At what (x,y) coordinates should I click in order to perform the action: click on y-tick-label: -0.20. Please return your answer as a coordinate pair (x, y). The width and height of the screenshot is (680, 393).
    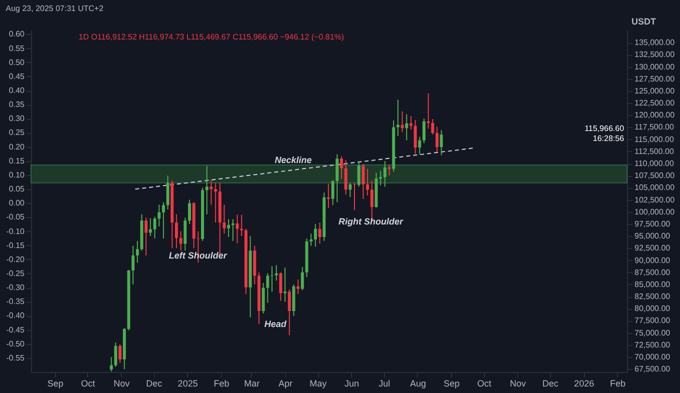
    Looking at the image, I should click on (16, 259).